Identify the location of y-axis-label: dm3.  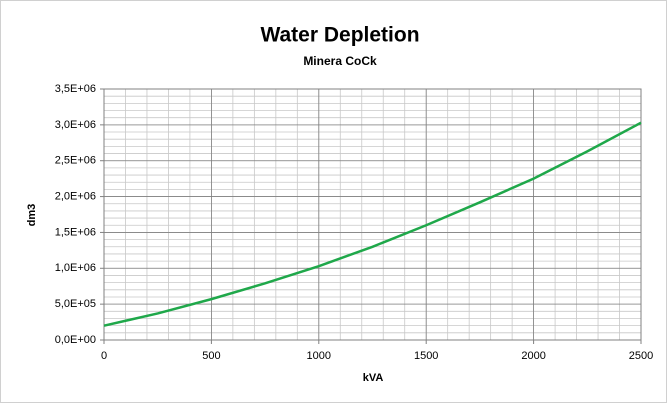
(32, 215).